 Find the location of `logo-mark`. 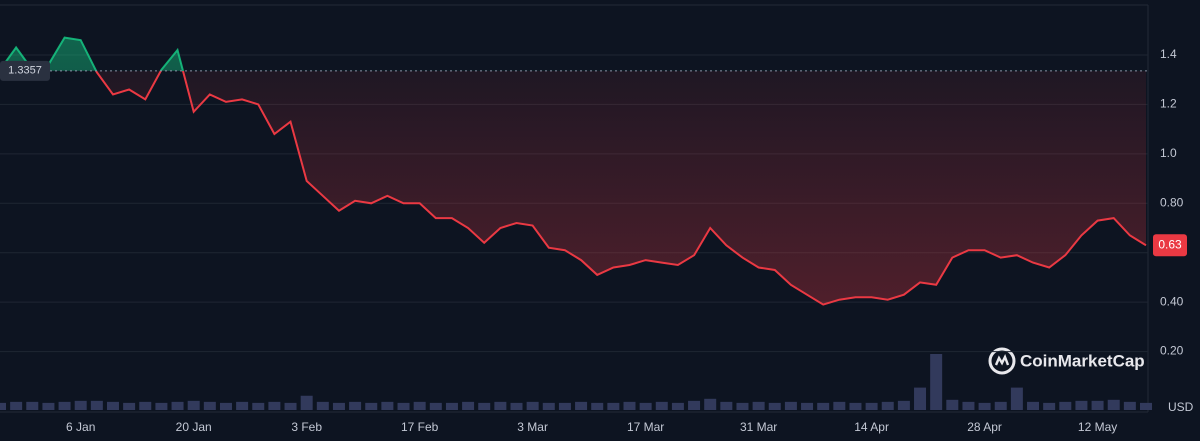

logo-mark is located at coordinates (1002, 360).